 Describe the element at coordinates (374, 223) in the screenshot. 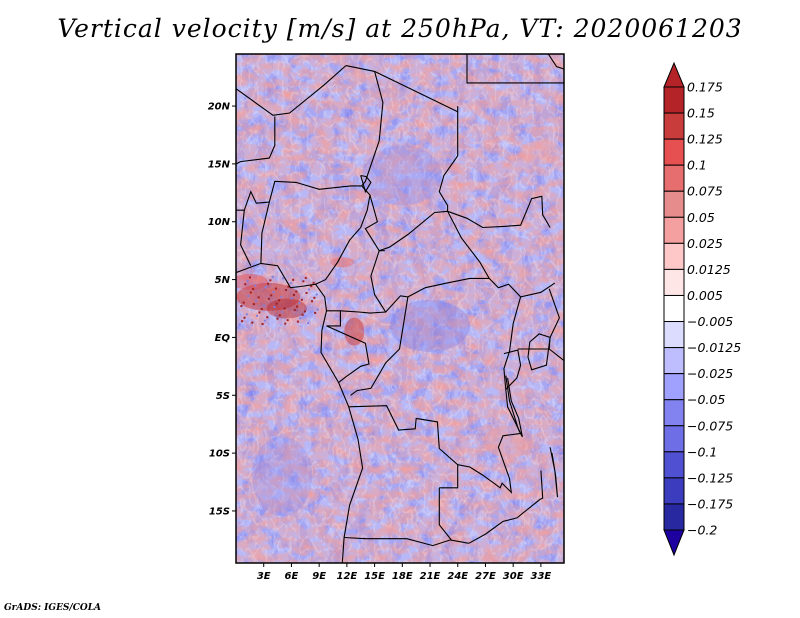

I see `border-cameroon-chad` at that location.